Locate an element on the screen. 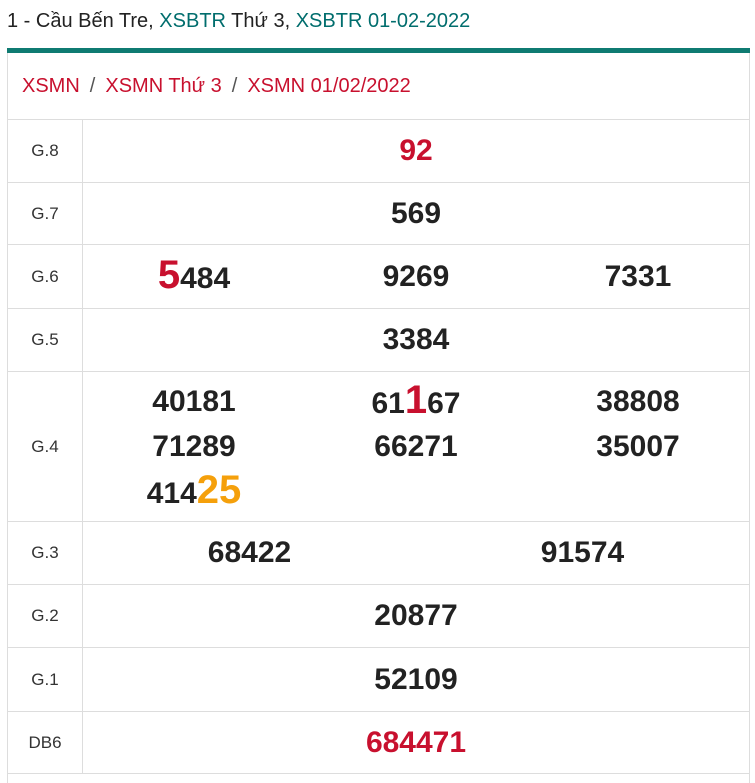 The image size is (755, 783). prize-row: G.3 68422 91574 is located at coordinates (378, 553).